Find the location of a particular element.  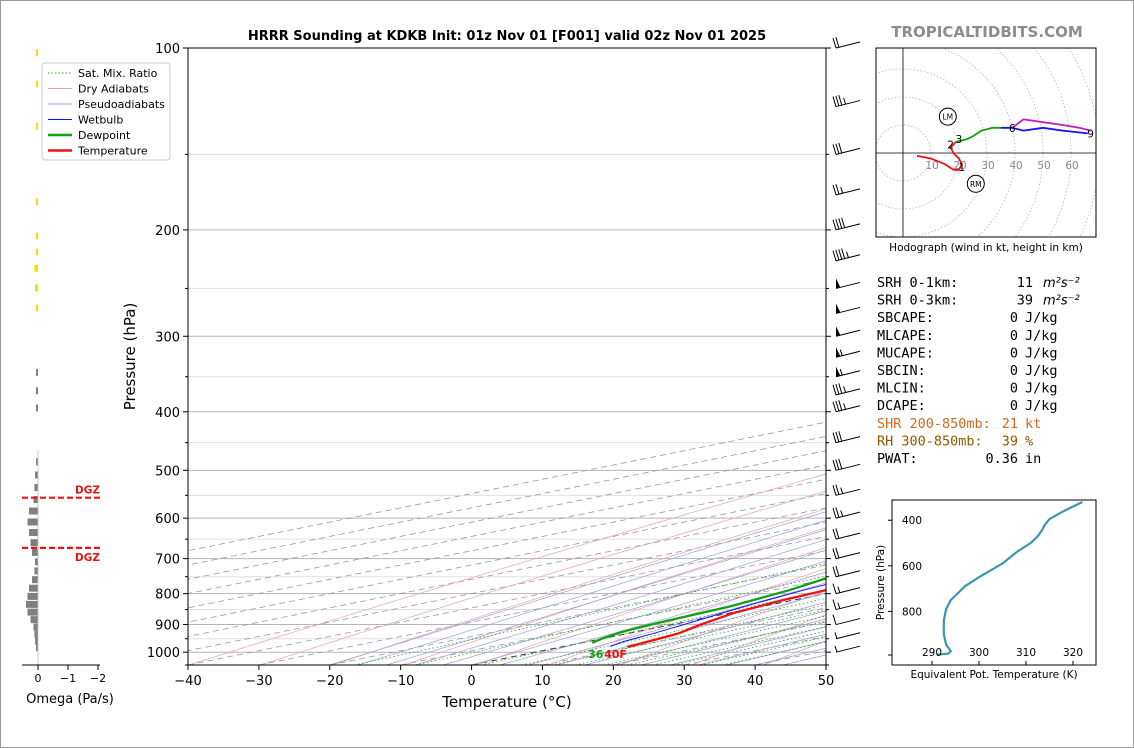

hodograph-ring-label: 60 is located at coordinates (1071, 166).